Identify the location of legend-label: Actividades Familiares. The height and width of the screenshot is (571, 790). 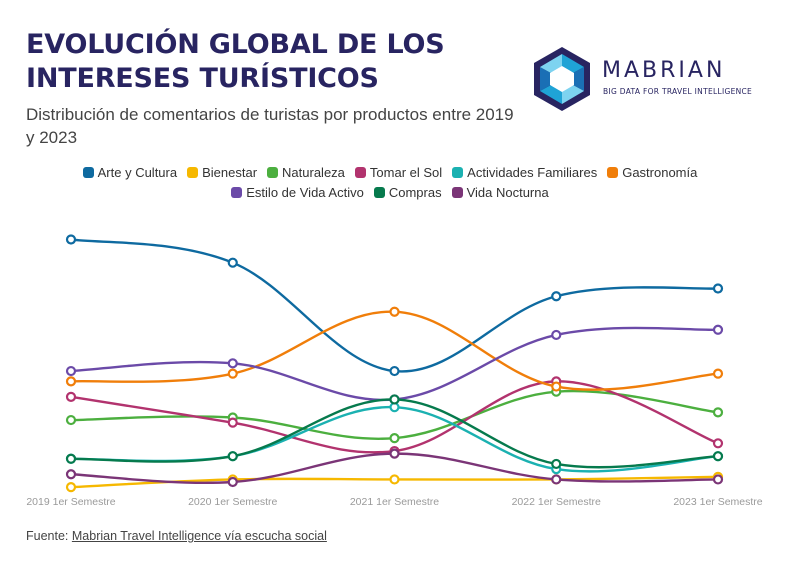
(532, 172).